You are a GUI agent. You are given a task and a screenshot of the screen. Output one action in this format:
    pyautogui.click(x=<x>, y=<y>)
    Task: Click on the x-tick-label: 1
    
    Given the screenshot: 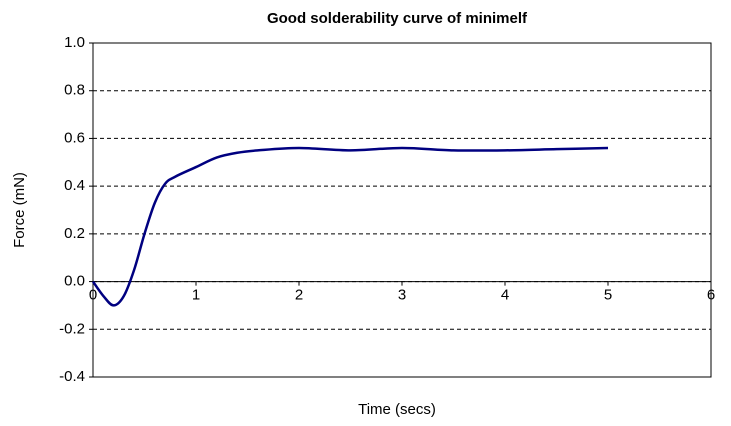 What is the action you would take?
    pyautogui.click(x=196, y=295)
    